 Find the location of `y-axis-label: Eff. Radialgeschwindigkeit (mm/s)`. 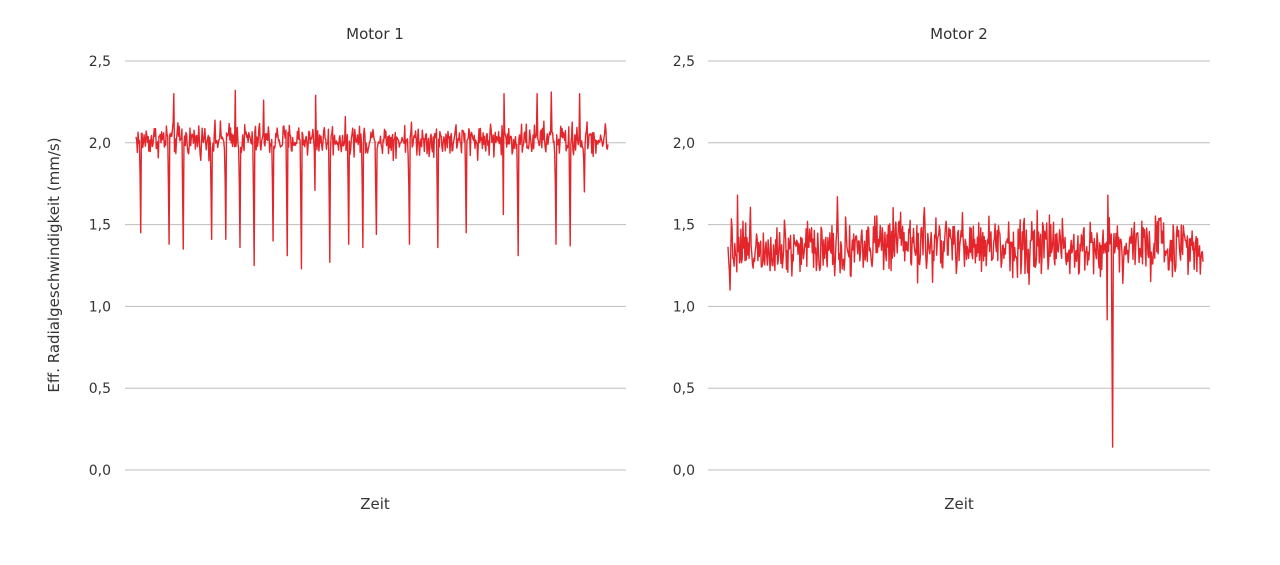

y-axis-label: Eff. Radialgeschwindigkeit (mm/s) is located at coordinates (54, 264).